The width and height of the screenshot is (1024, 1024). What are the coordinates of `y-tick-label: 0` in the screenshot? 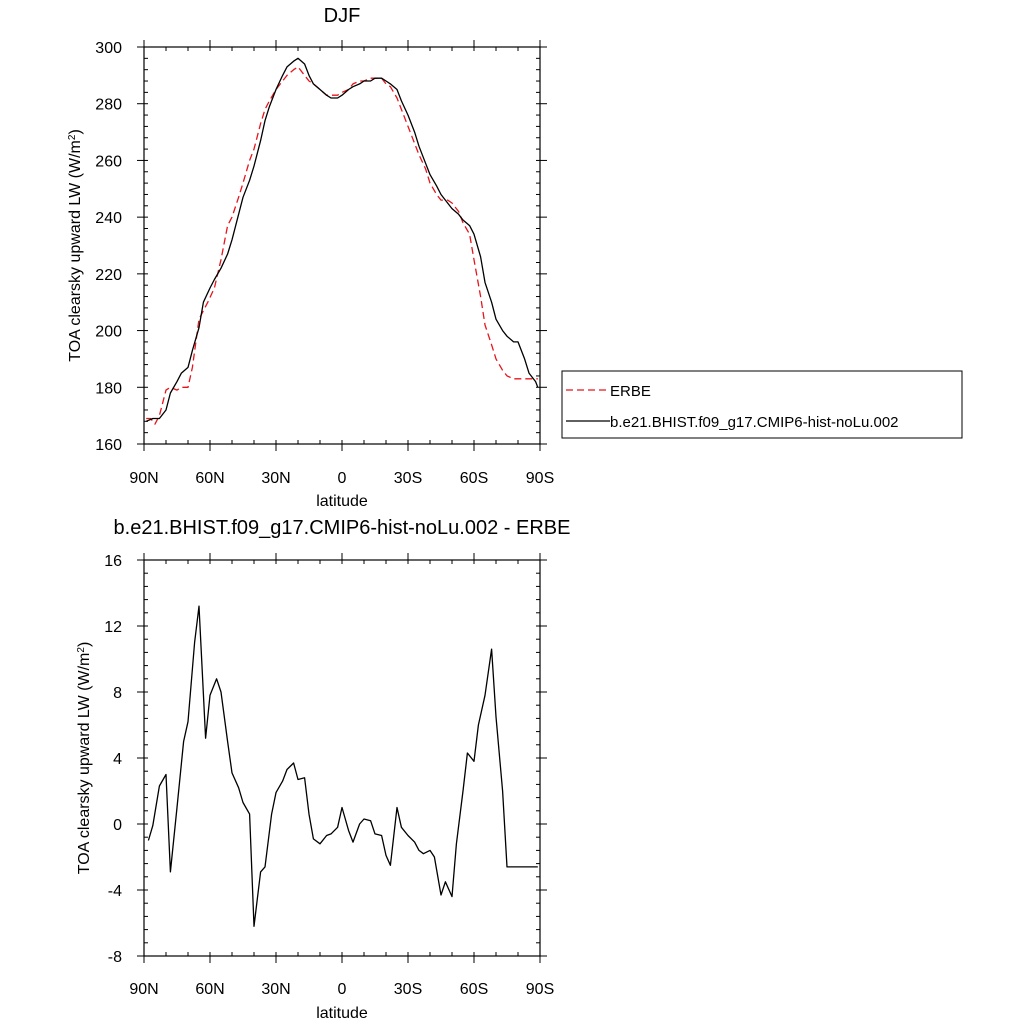 It's located at (117, 825).